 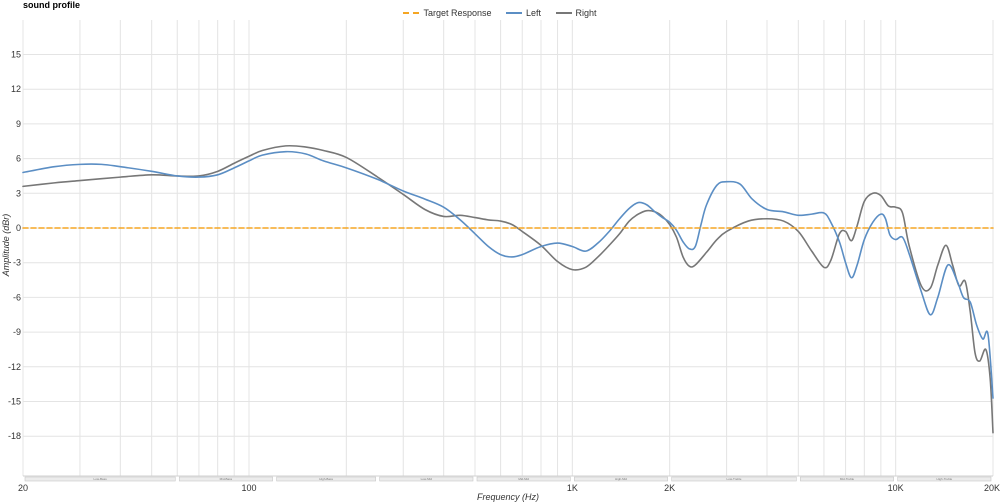 I want to click on band-high-treble, so click(x=944, y=479).